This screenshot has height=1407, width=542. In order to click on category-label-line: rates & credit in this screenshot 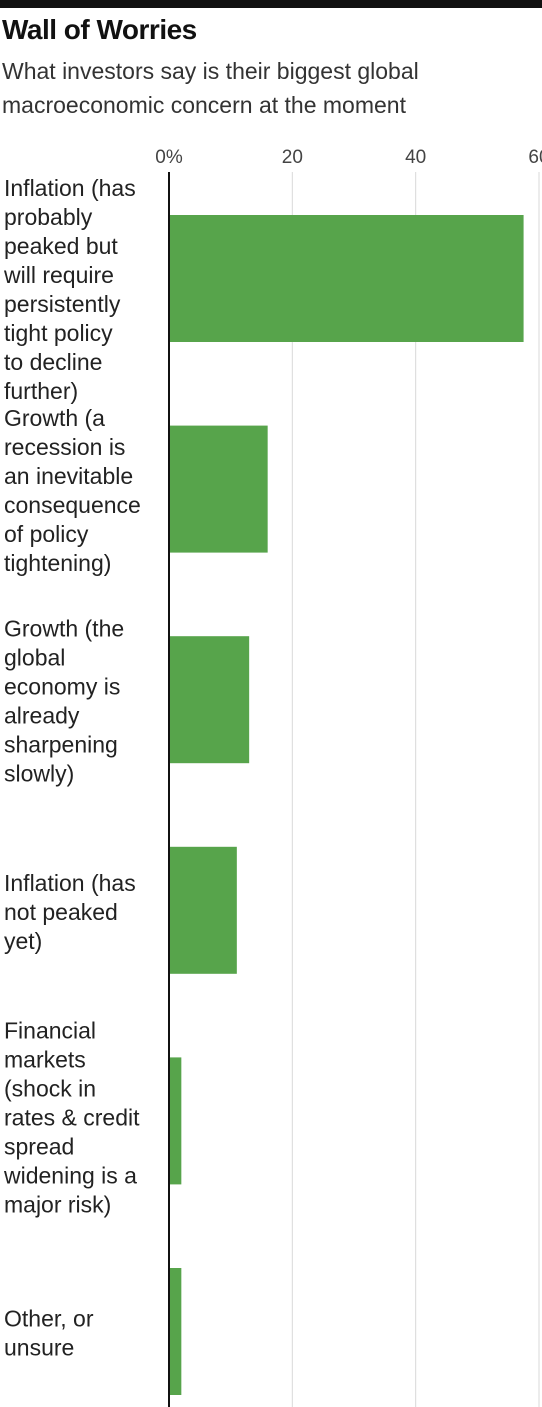, I will do `click(72, 1117)`.